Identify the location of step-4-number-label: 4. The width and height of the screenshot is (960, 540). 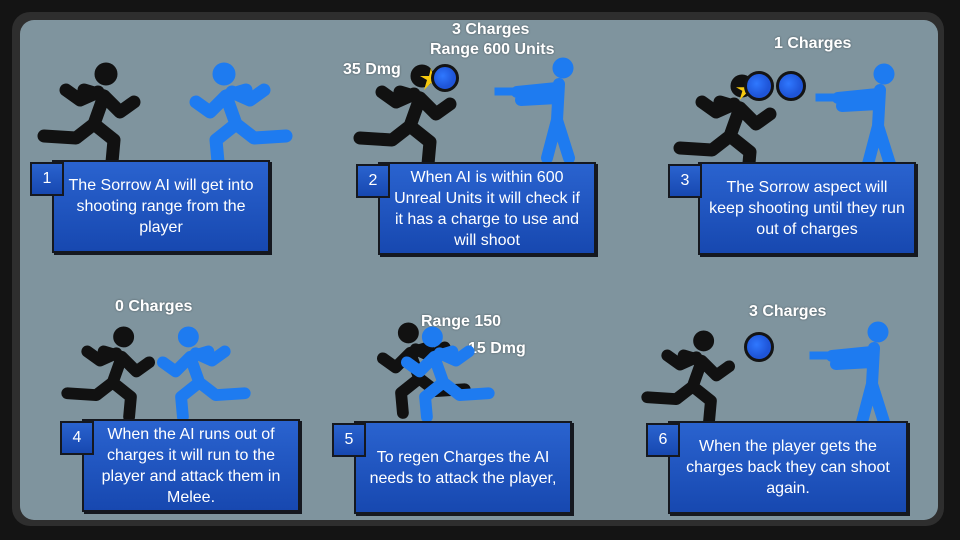
(77, 437).